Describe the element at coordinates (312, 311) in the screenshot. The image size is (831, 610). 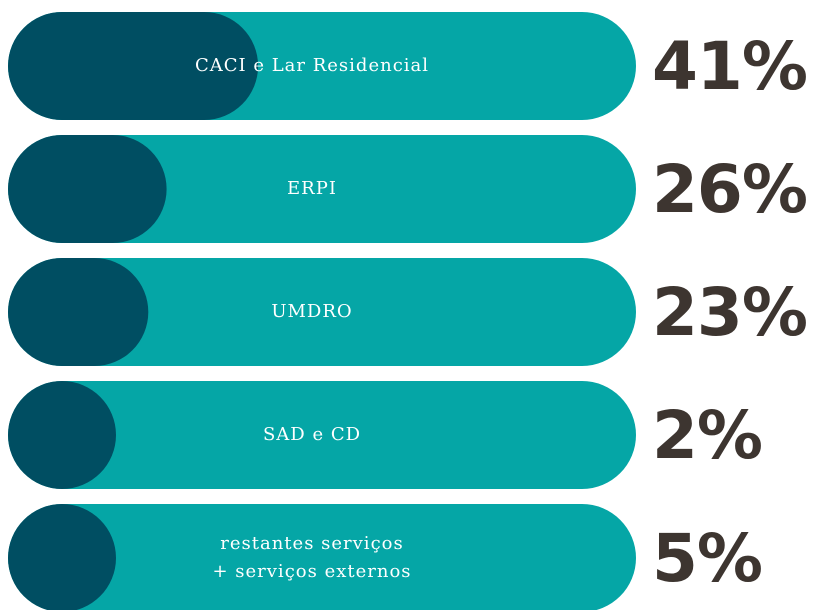
I see `category-label: UMDRO` at that location.